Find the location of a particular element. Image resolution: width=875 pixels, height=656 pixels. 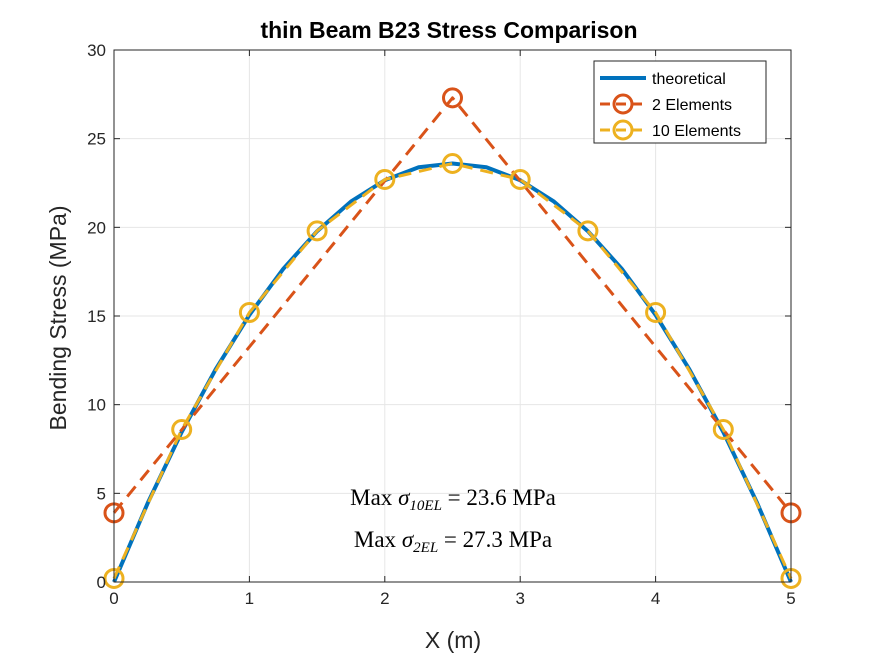

annotations: Max σ10EL = 23.6 MPa Max σ2EL = 27.3 MPa is located at coordinates (453, 520).